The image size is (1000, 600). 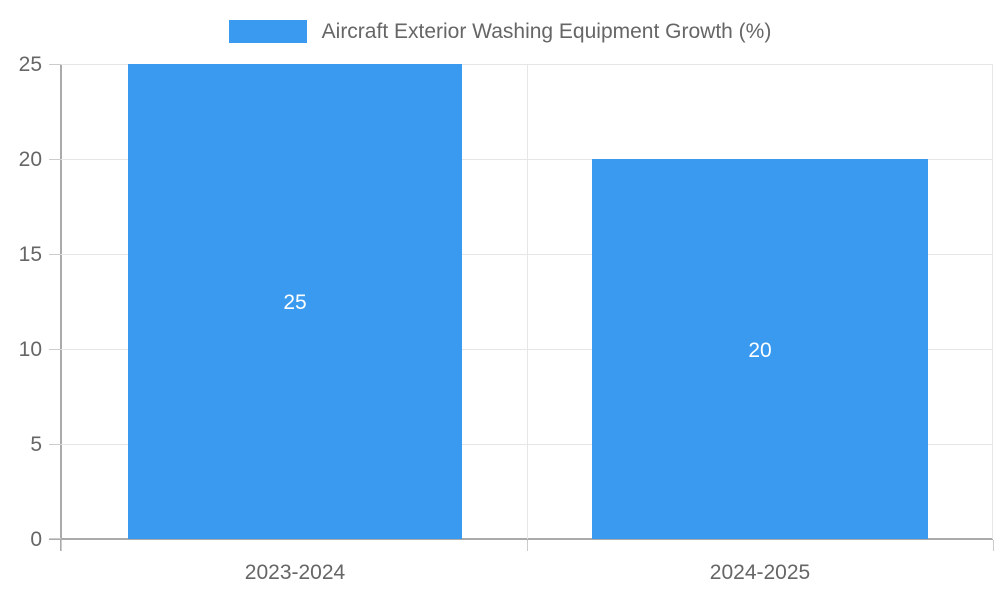 What do you see at coordinates (30, 254) in the screenshot?
I see `y-axis-label-15: 15` at bounding box center [30, 254].